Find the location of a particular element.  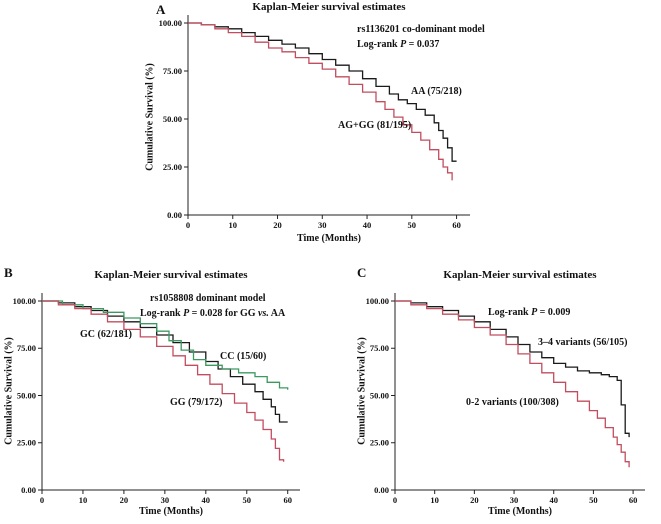

panel-c-curve-label-0-2-variants: 0-2 variants (100/308) is located at coordinates (512, 402).